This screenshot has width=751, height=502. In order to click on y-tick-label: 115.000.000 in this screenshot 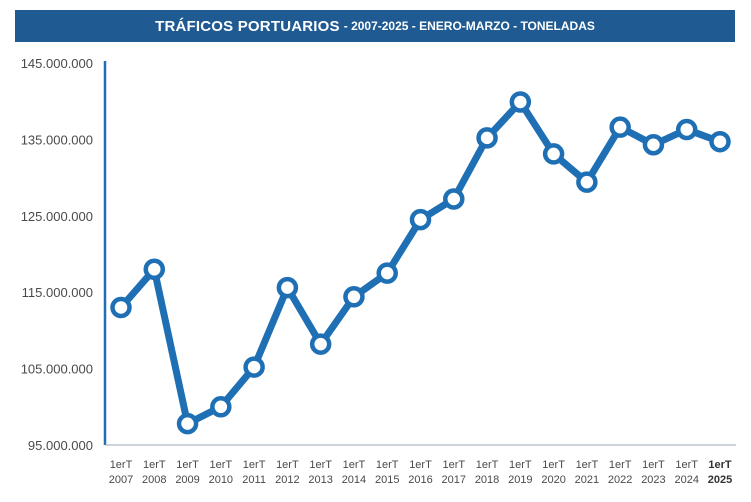, I will do `click(57, 292)`.